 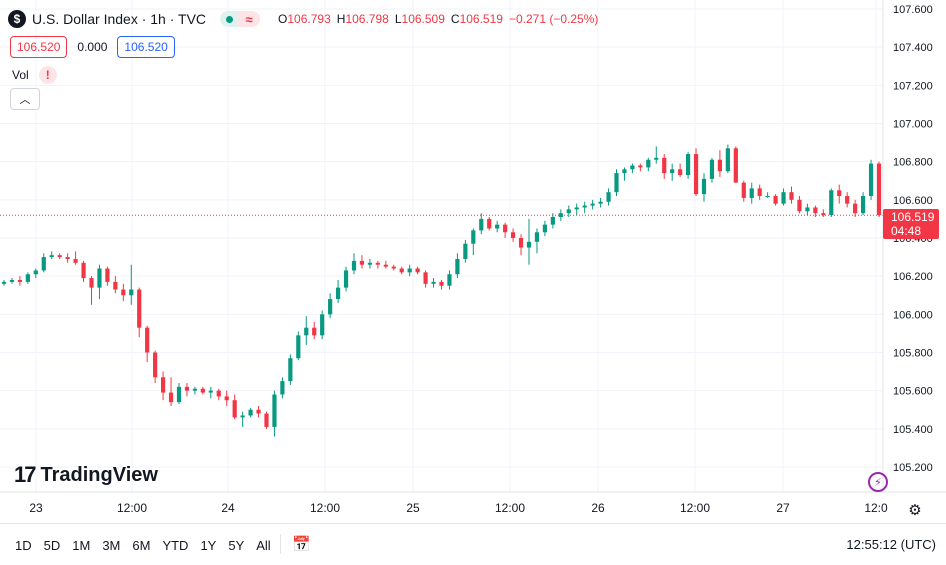 What do you see at coordinates (20, 75) in the screenshot?
I see `volume-label: Vol` at bounding box center [20, 75].